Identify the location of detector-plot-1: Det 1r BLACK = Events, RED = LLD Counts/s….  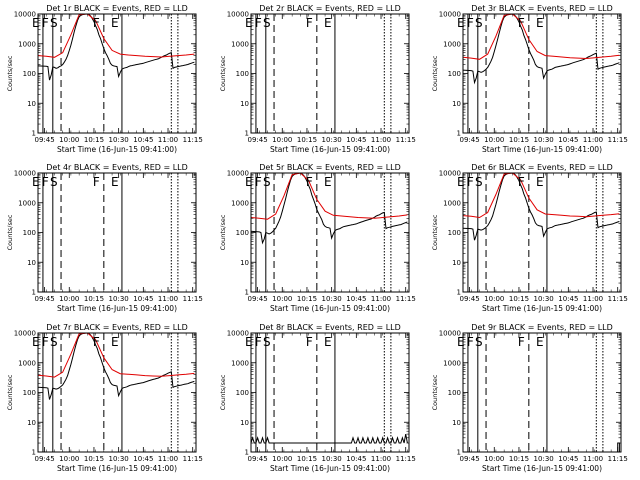
(104, 79).